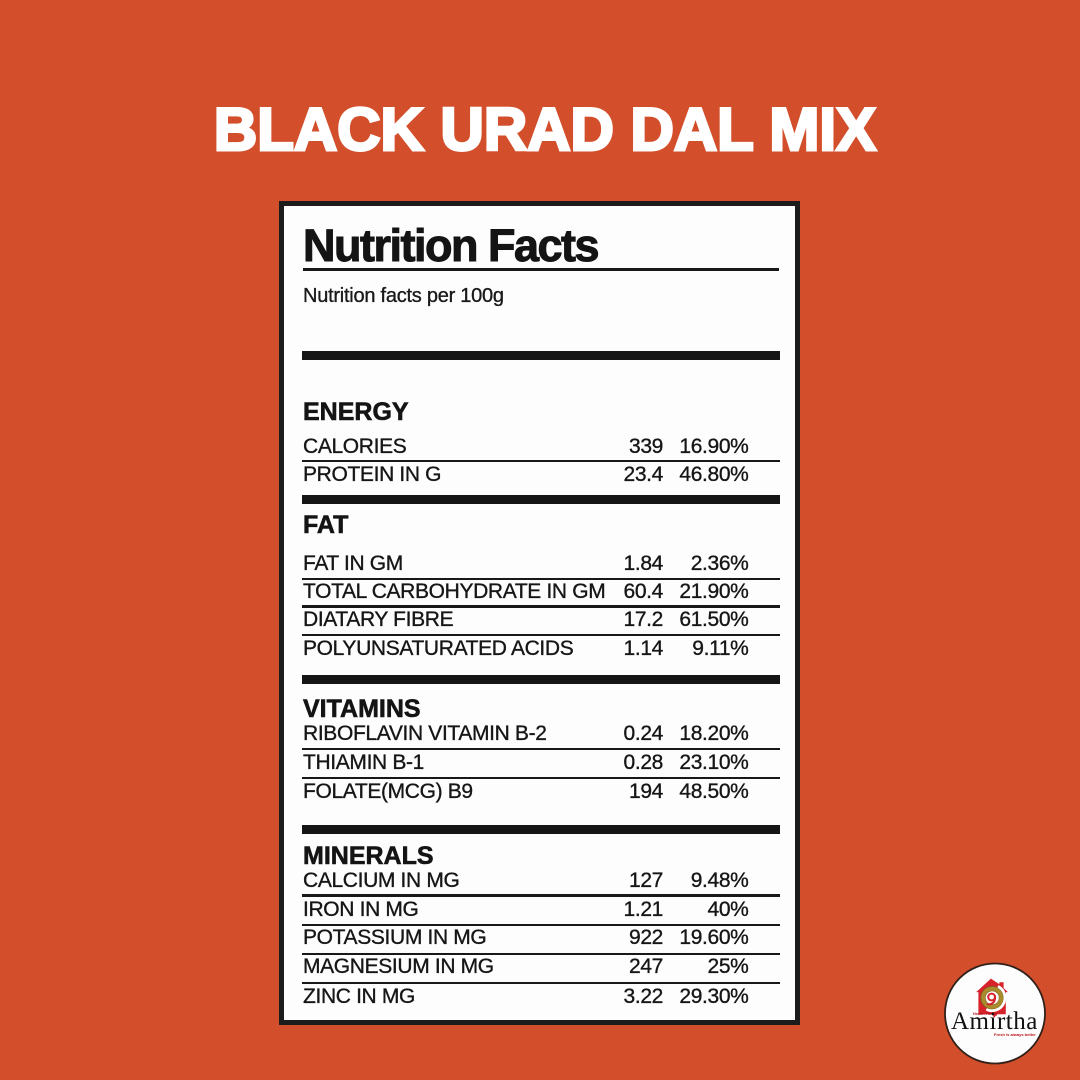 This screenshot has width=1080, height=1080. What do you see at coordinates (1015, 1034) in the screenshot?
I see `svg-text: Fresh is always better` at bounding box center [1015, 1034].